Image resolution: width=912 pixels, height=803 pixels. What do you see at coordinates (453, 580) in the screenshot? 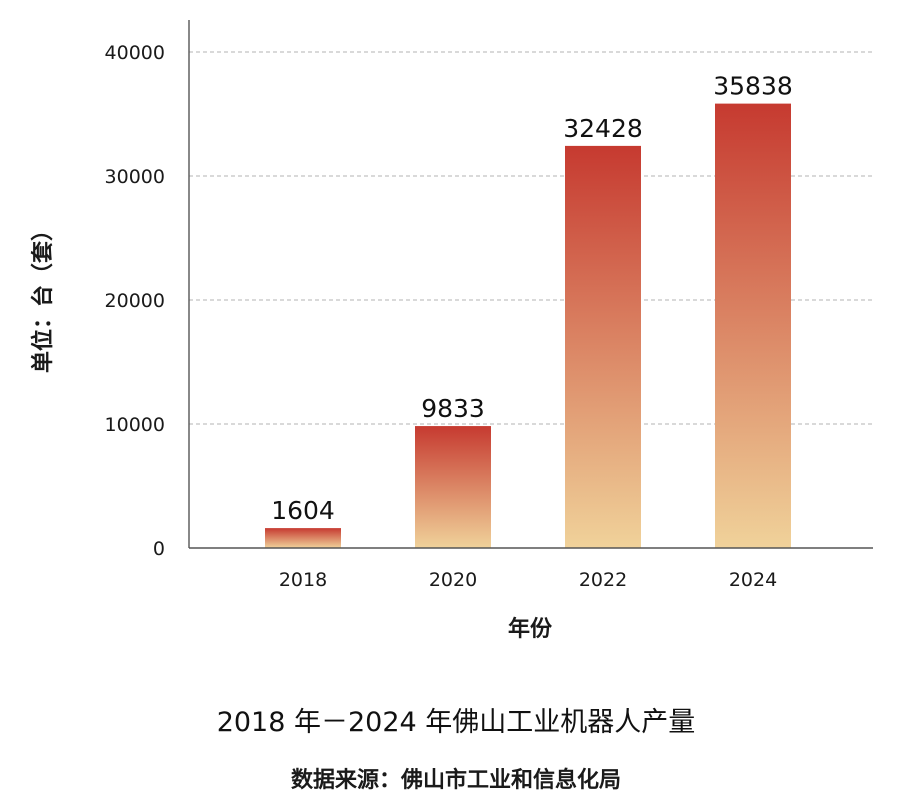
I see `x-tick-label-2020: 2020` at bounding box center [453, 580].